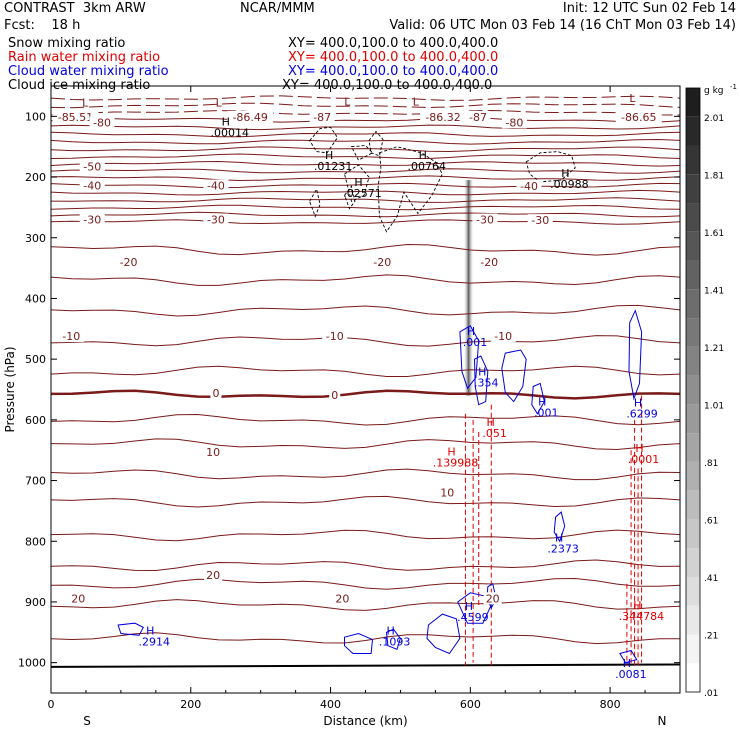 The image size is (740, 740). I want to click on extremum-value: .344784, so click(642, 616).